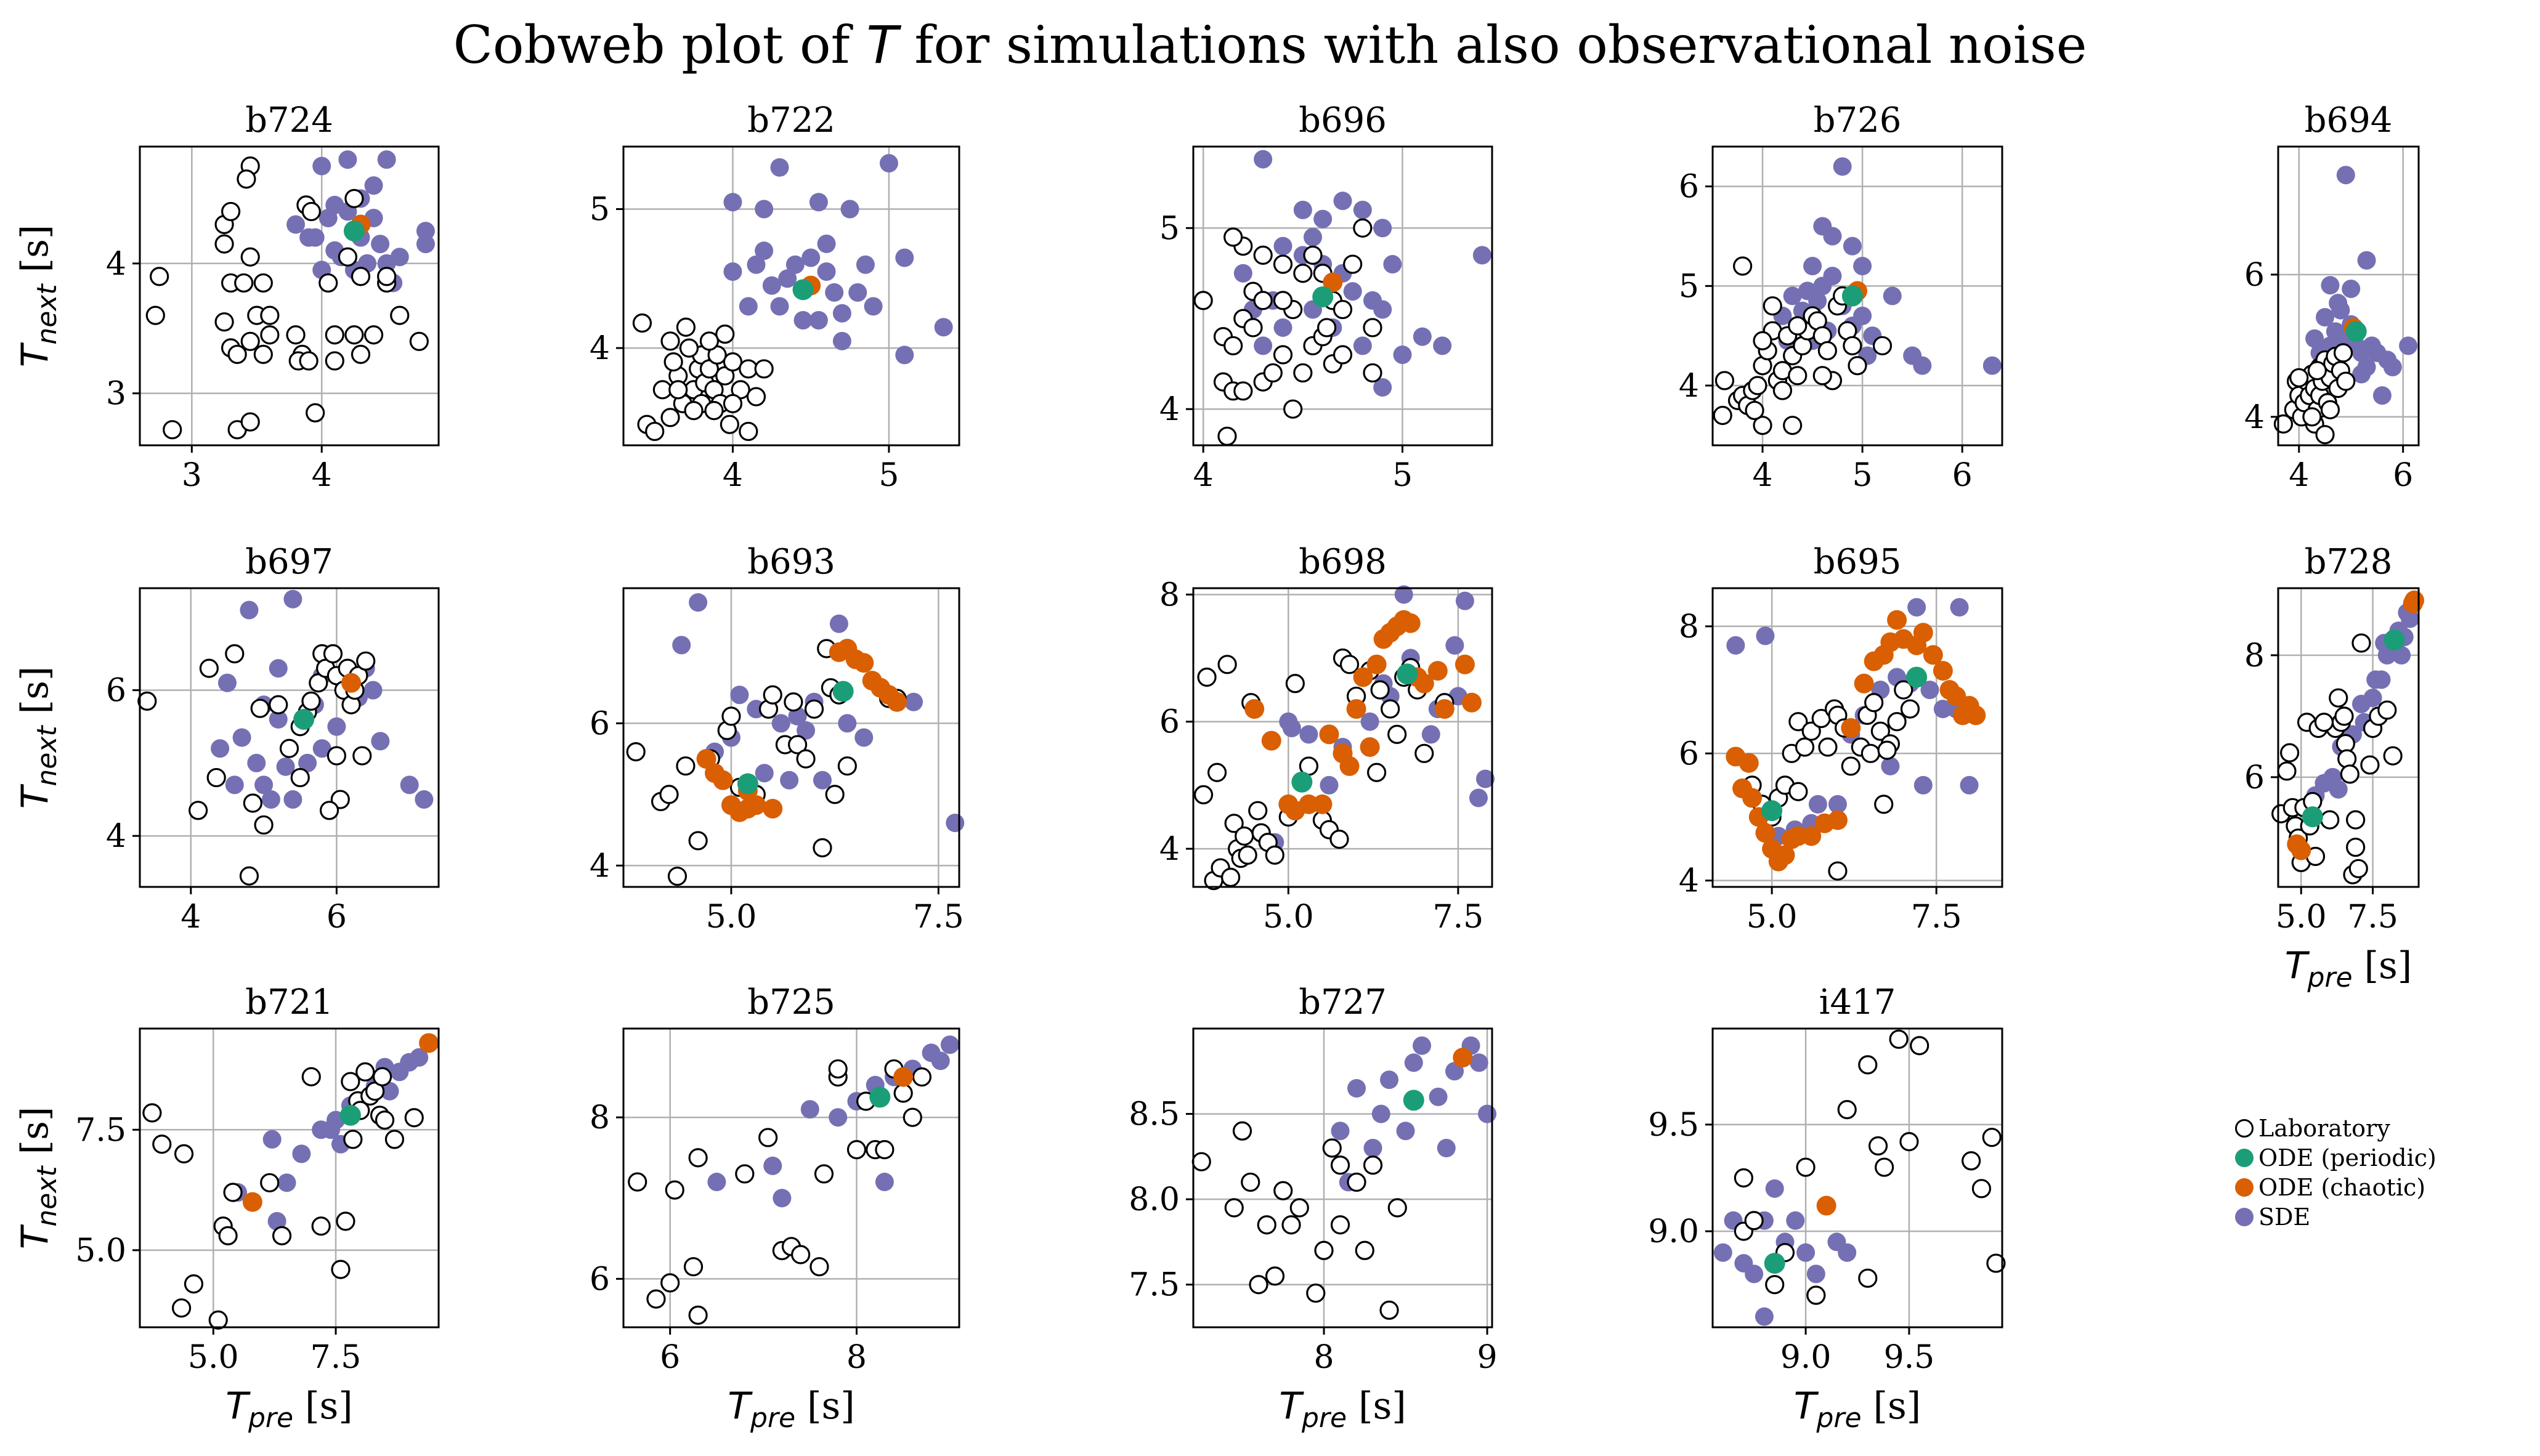 This screenshot has height=1456, width=2540. Describe the element at coordinates (39, 296) in the screenshot. I see `y-axis-label: Tnext [s]` at that location.